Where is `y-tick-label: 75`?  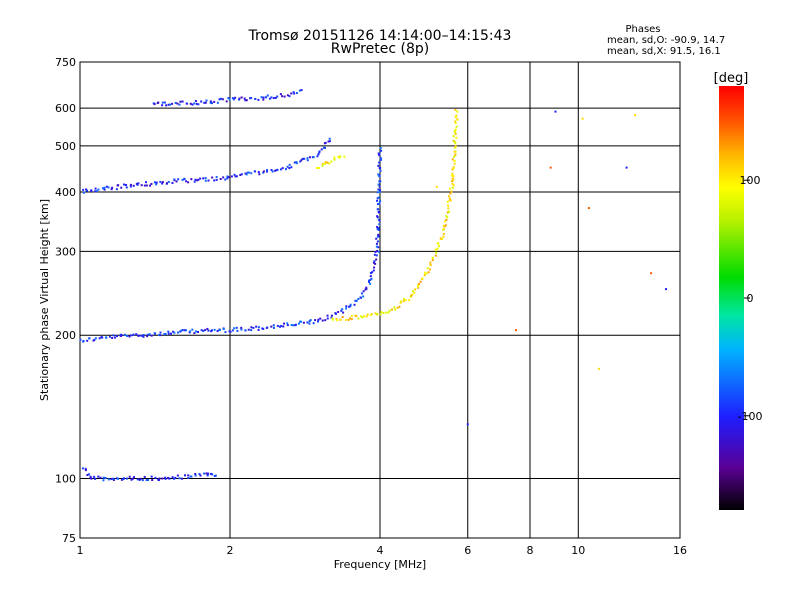
y-tick-label: 75 is located at coordinates (69, 538).